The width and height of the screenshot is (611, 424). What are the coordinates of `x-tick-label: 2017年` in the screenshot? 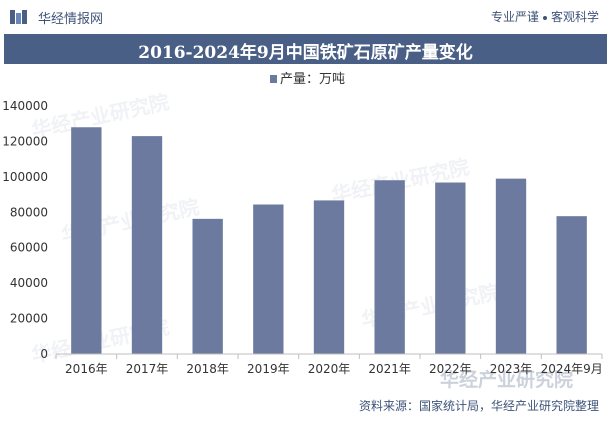 It's located at (147, 369).